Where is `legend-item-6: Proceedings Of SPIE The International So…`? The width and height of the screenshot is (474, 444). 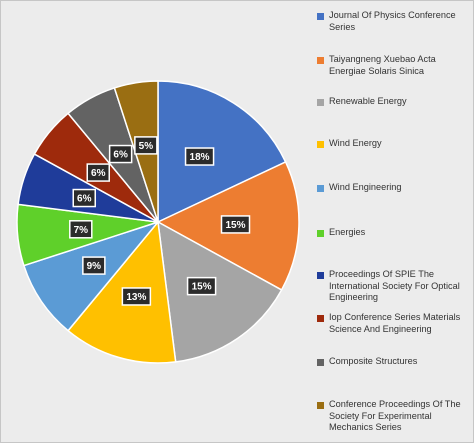 legend-item-6: Proceedings Of SPIE The International So… is located at coordinates (395, 286).